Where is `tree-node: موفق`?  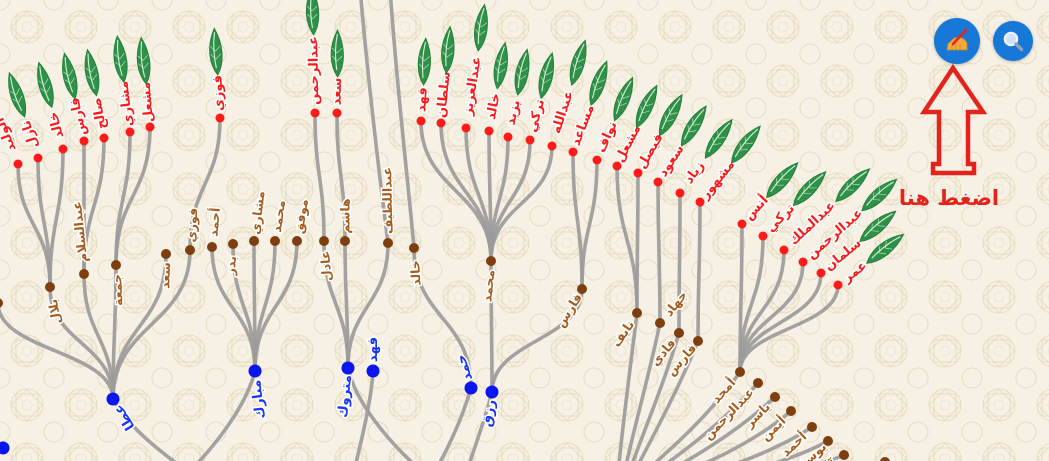 tree-node: موفق is located at coordinates (301, 221).